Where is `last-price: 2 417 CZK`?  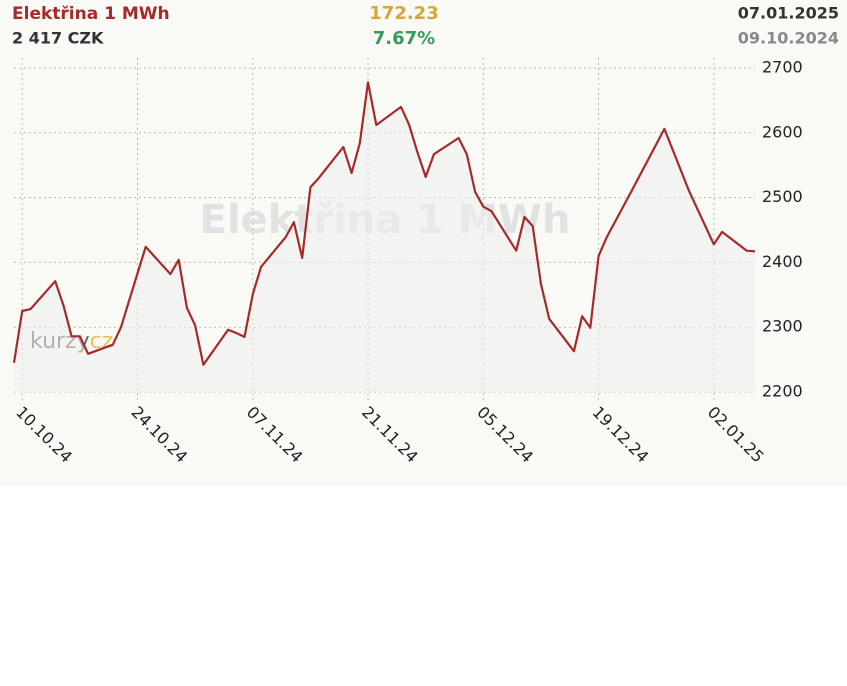 last-price: 2 417 CZK is located at coordinates (58, 38).